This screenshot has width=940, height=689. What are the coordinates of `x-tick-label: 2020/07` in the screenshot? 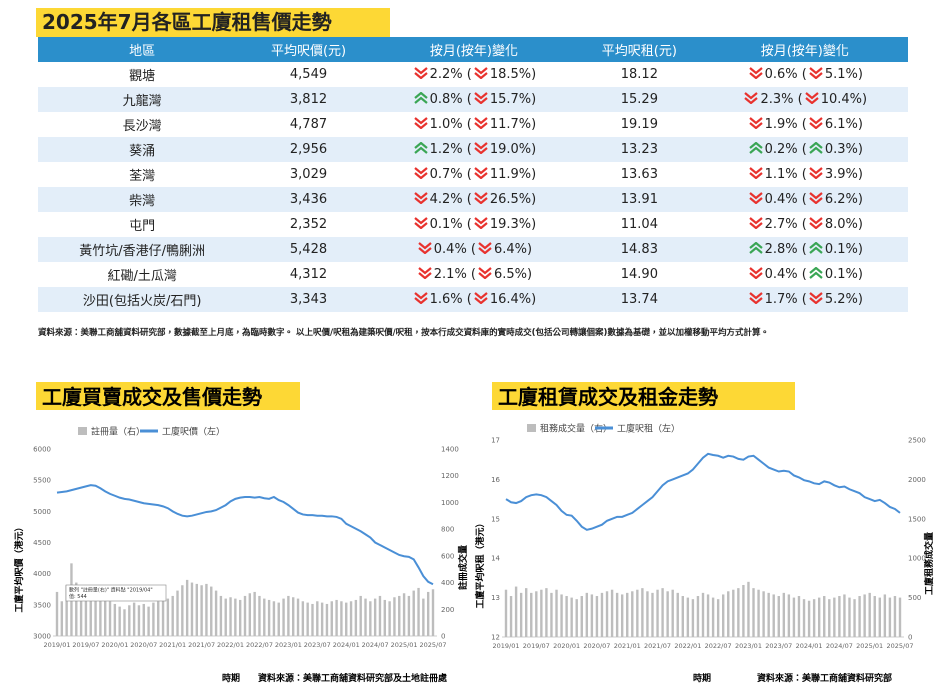 It's located at (143, 645).